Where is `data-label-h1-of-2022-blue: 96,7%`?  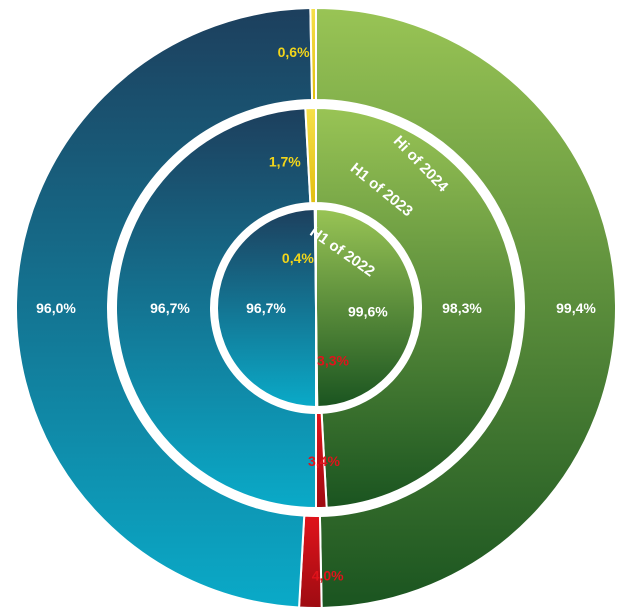
data-label-h1-of-2022-blue: 96,7% is located at coordinates (266, 308).